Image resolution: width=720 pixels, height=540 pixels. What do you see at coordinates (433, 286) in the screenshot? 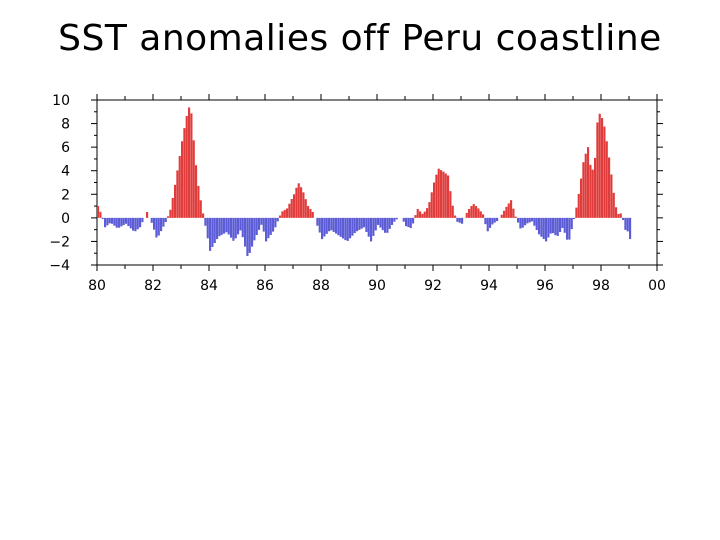
I see `x-tick-label: 92` at bounding box center [433, 286].